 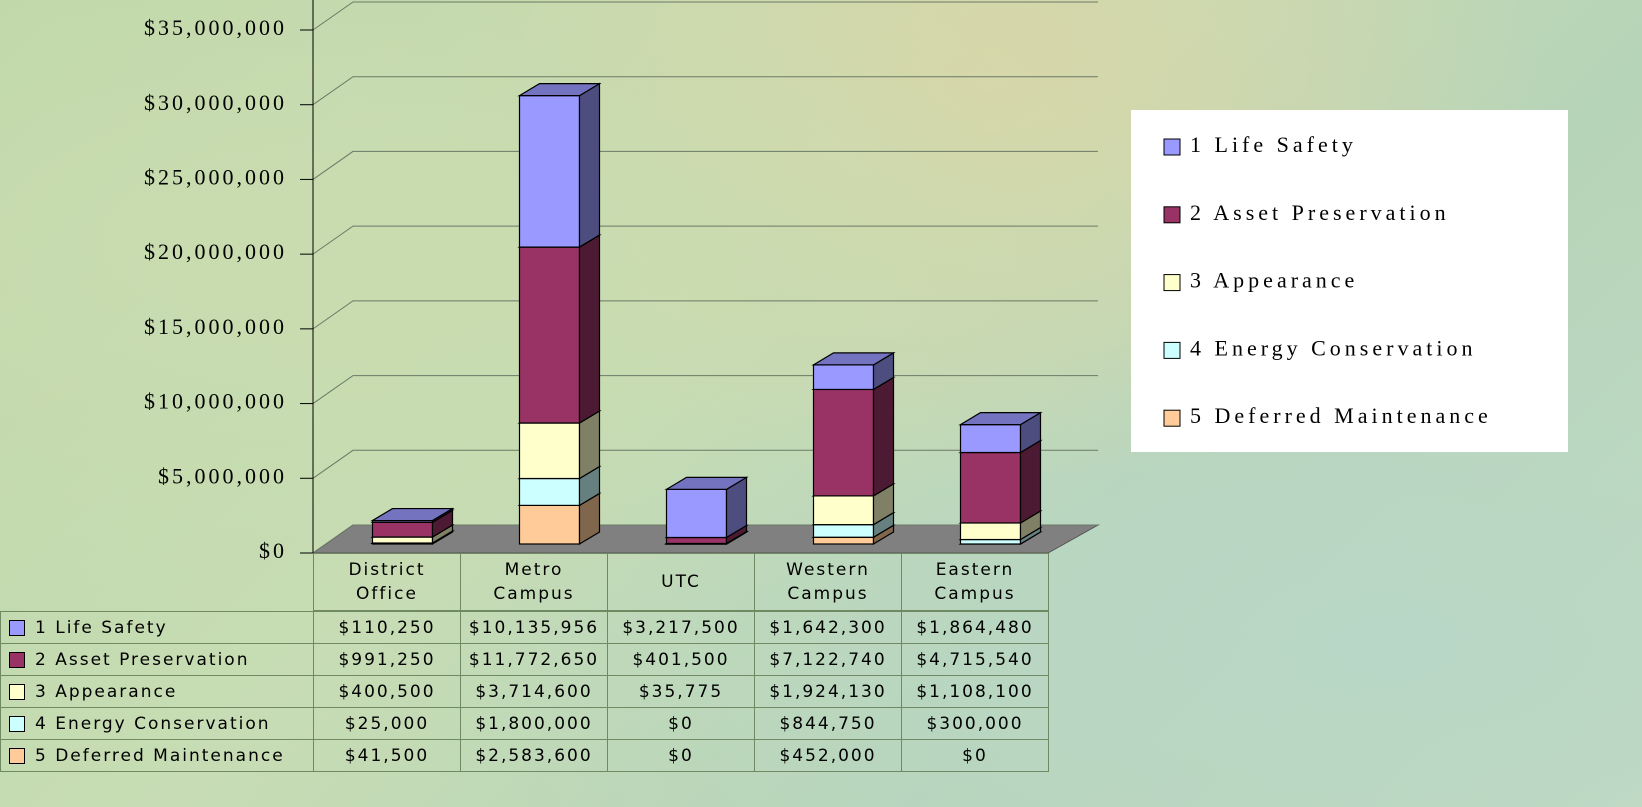 What do you see at coordinates (106, 691) in the screenshot?
I see `series-name: 3 Appearance` at bounding box center [106, 691].